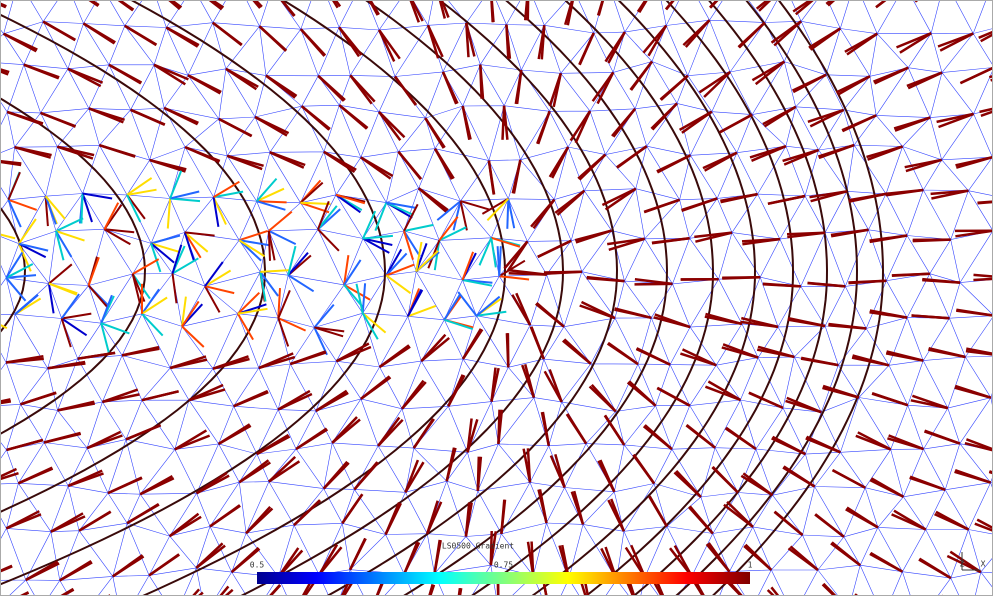 The height and width of the screenshot is (596, 993). What do you see at coordinates (973, 561) in the screenshot?
I see `axes-triad: Z X` at bounding box center [973, 561].